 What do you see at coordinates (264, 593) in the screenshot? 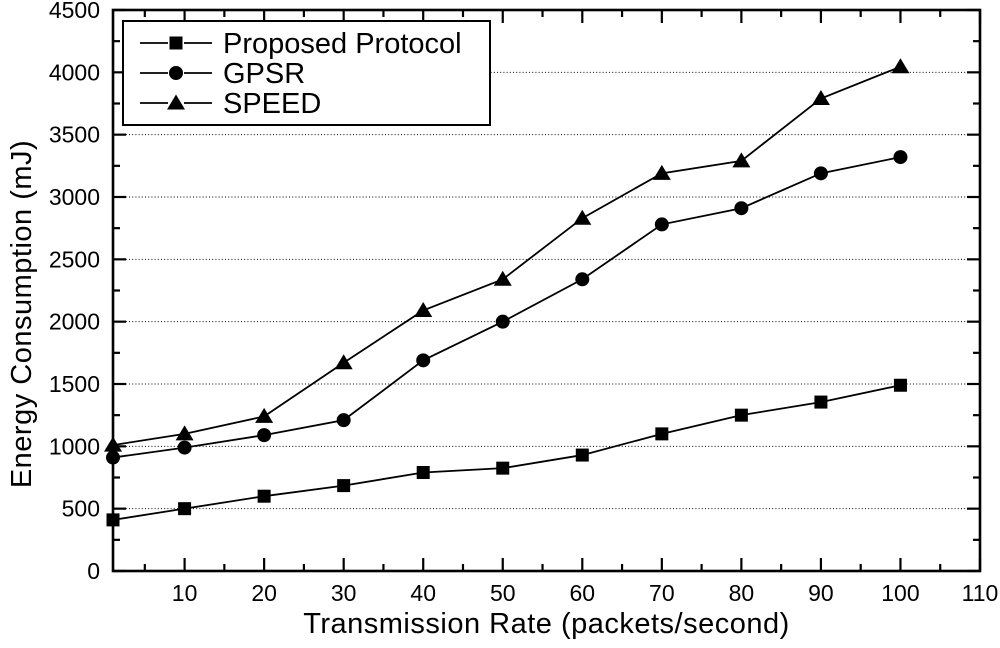
I see `x-tick-label: 20` at bounding box center [264, 593].